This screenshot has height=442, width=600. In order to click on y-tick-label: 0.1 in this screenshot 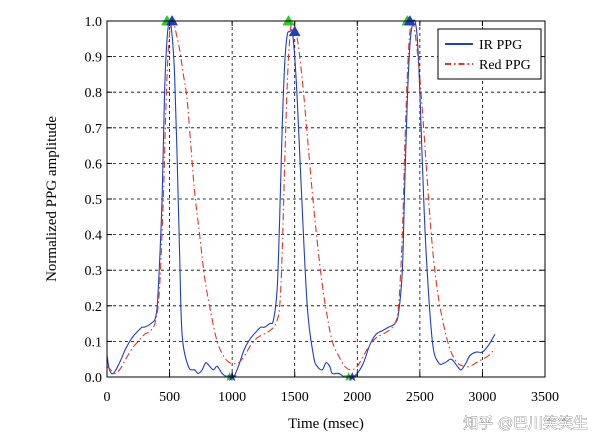, I will do `click(94, 342)`.